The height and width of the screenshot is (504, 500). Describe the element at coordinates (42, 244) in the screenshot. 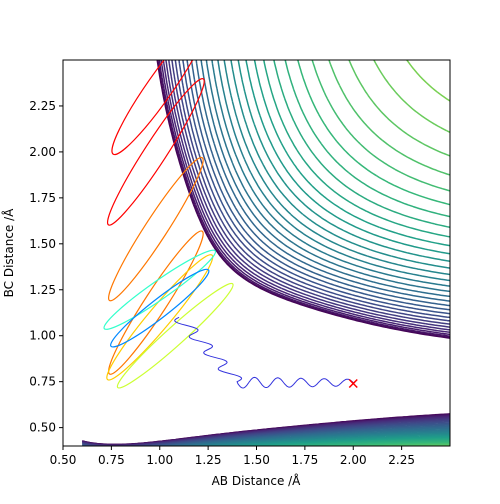

I see `y-tick-label: 1.50` at that location.